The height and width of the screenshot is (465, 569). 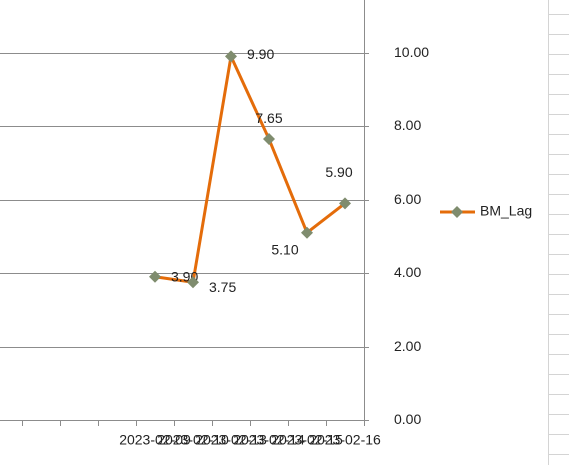 What do you see at coordinates (268, 118) in the screenshot?
I see `data-label: 7.65` at bounding box center [268, 118].